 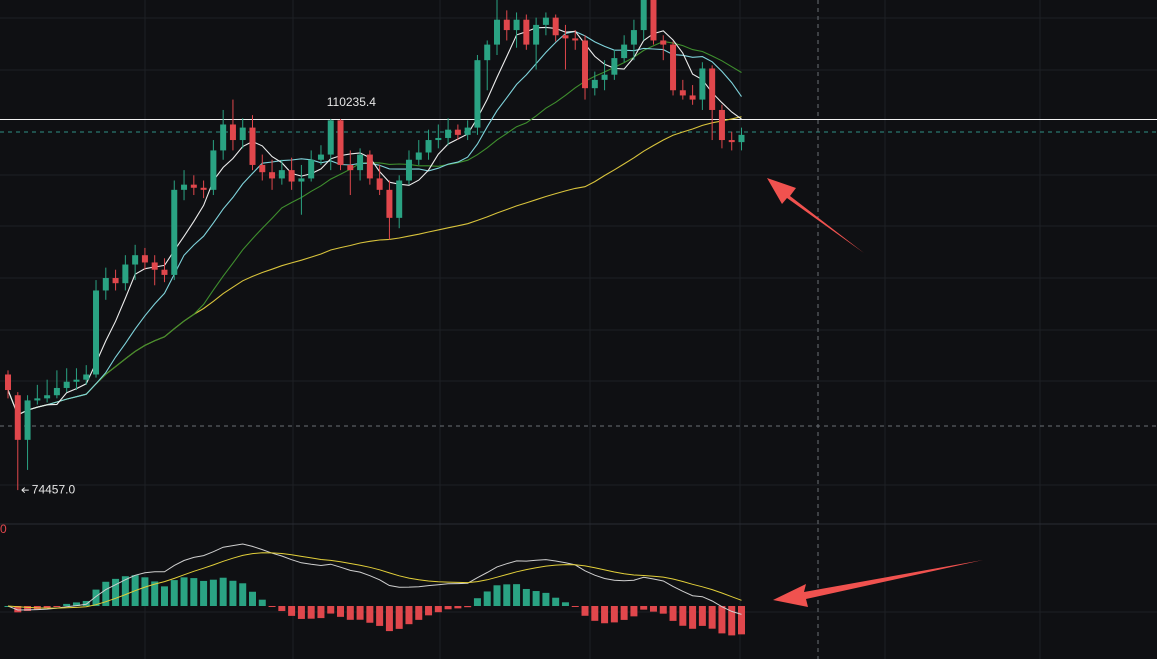 I want to click on macd-dea-line, so click(x=374, y=580).